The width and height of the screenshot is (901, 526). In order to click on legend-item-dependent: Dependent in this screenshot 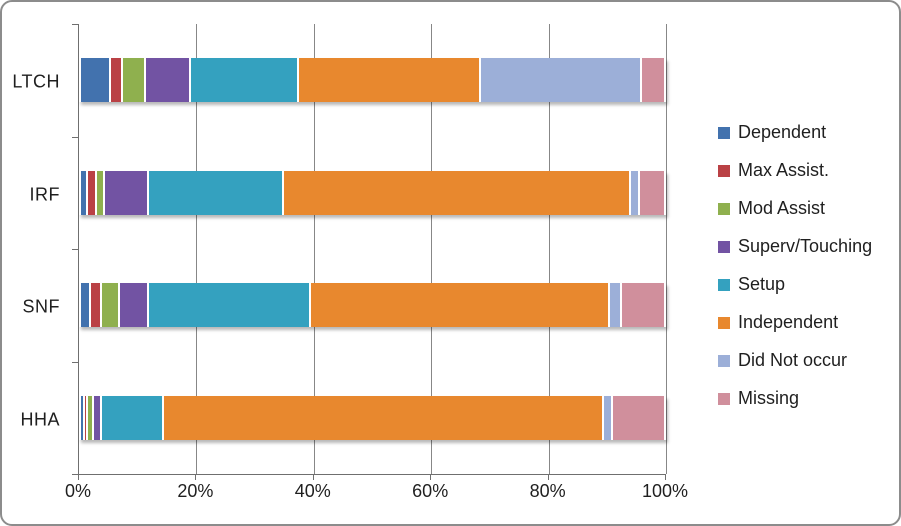, I will do `click(795, 132)`.